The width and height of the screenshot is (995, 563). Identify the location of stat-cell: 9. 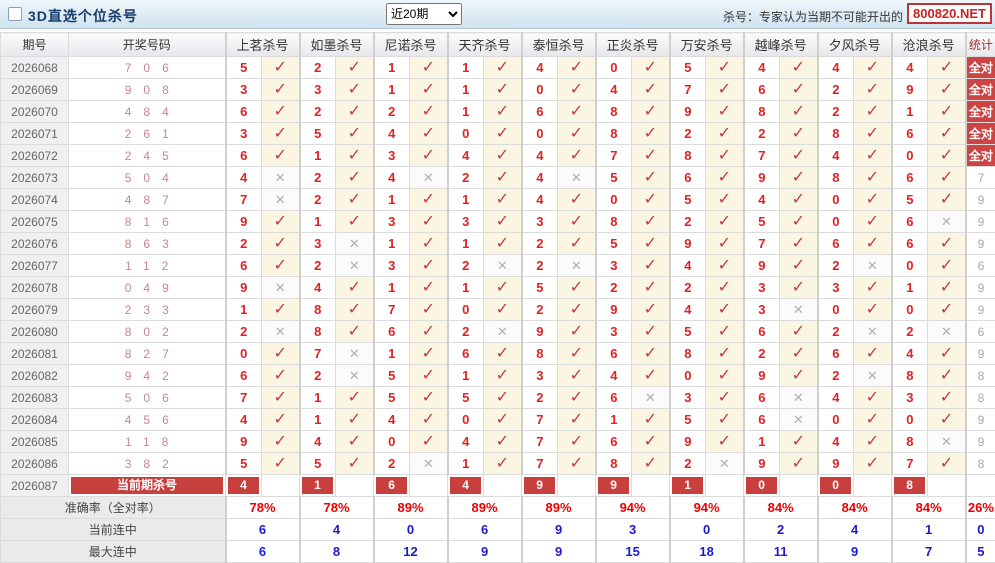
(980, 310).